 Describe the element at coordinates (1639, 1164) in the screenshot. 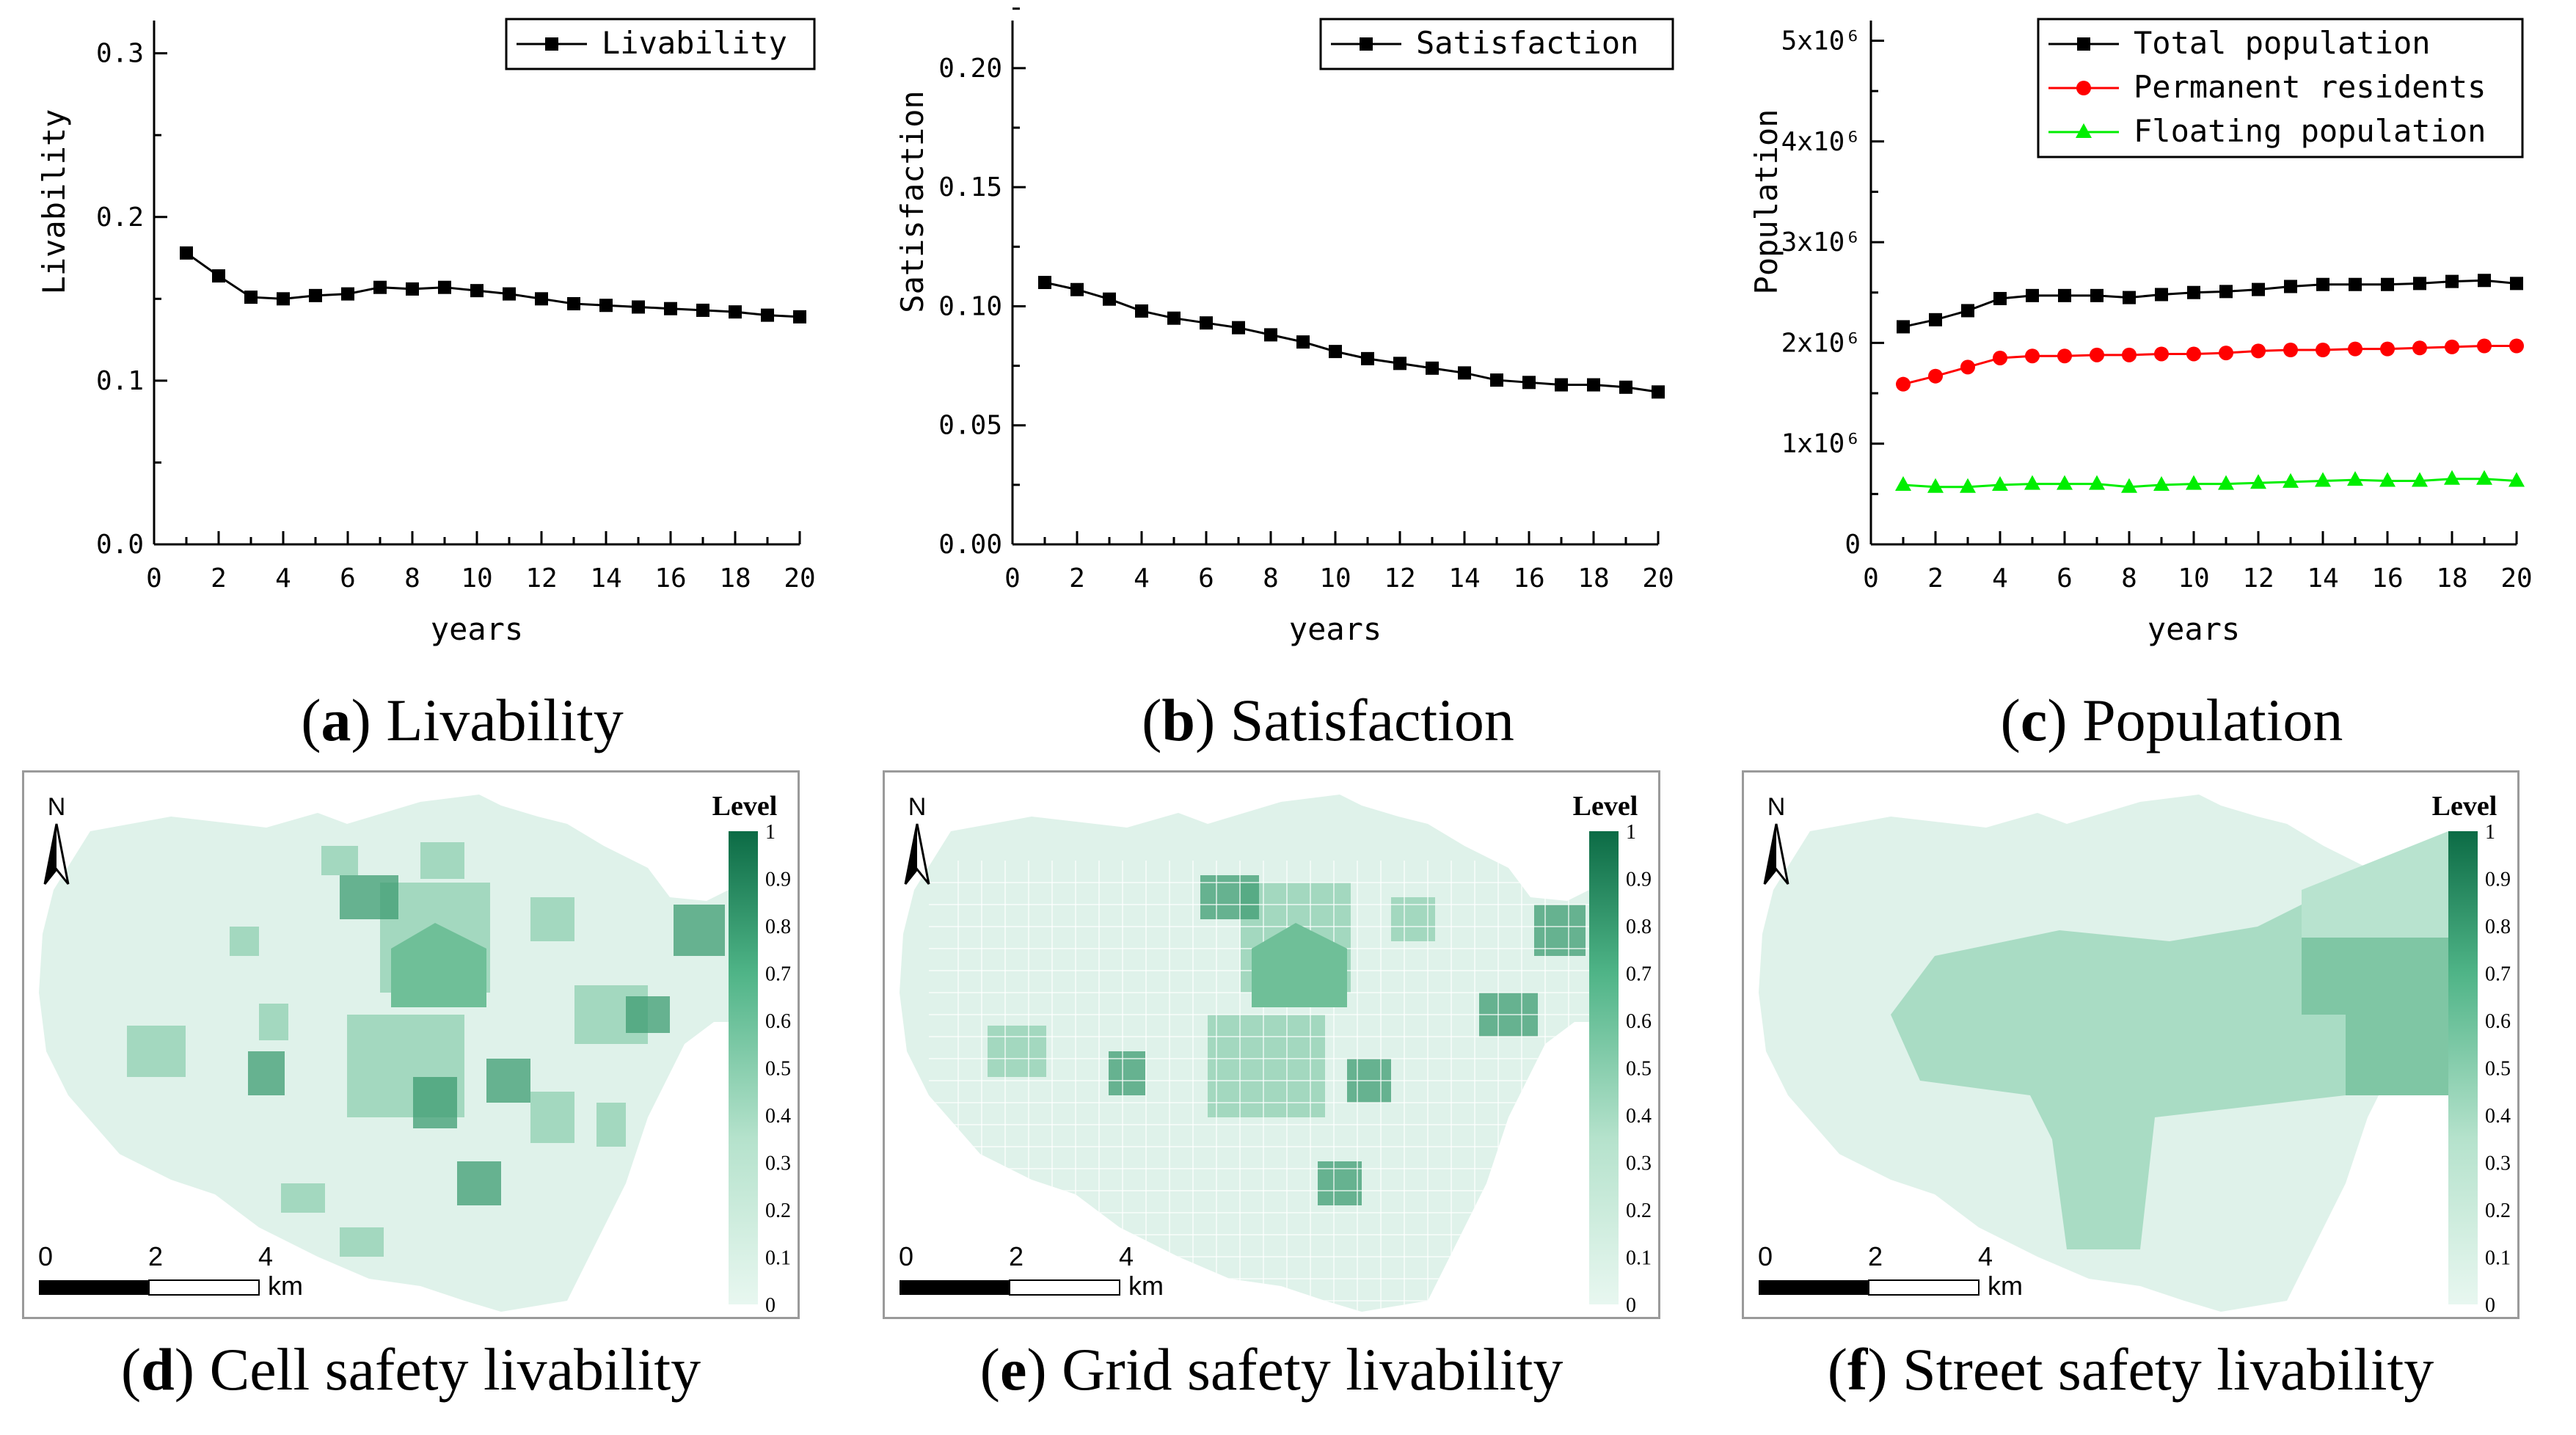

I see `map-e-legend-tick: 0.3` at that location.